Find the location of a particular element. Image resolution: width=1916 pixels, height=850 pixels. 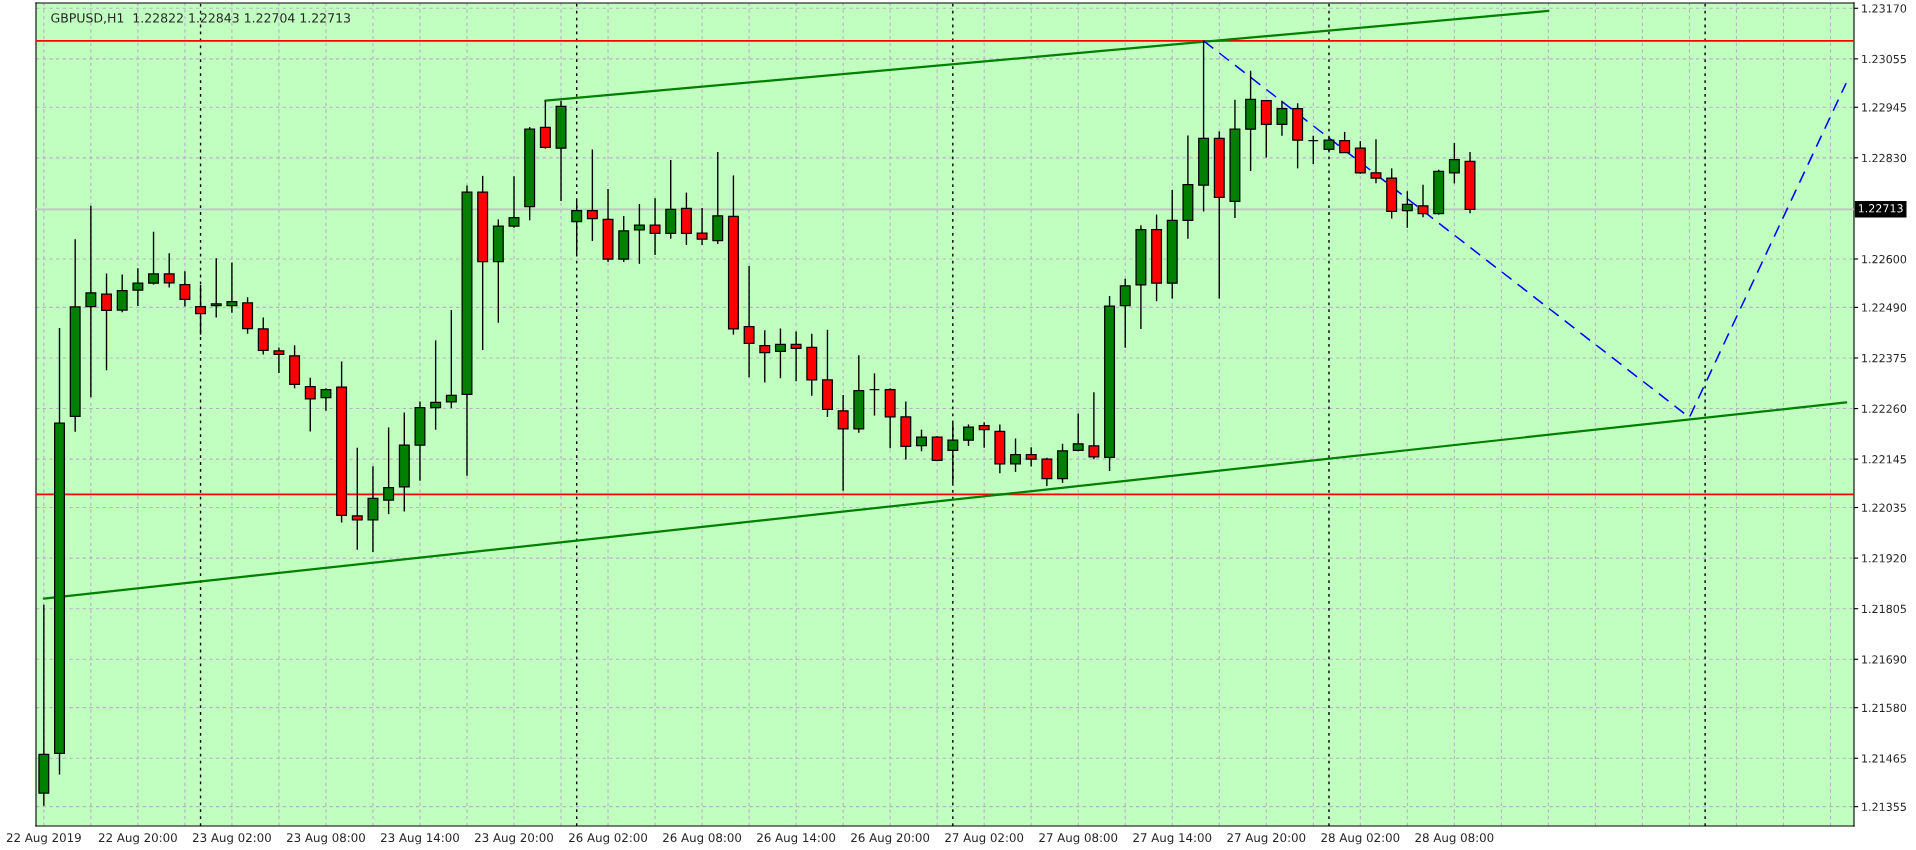

y-tick-label: 1.21465 is located at coordinates (1884, 758).